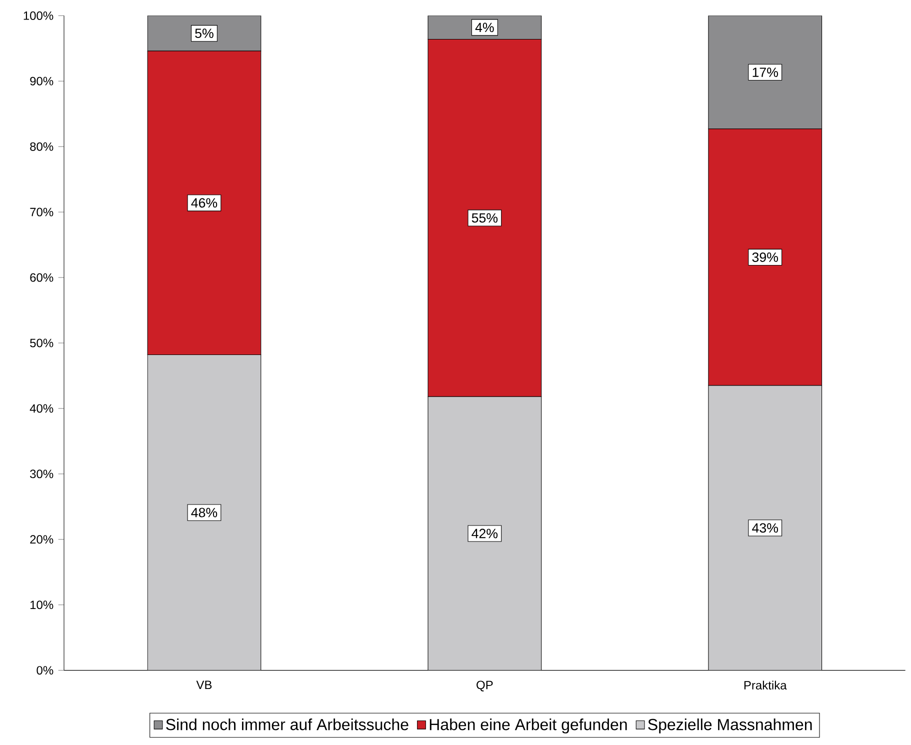  Describe the element at coordinates (42, 408) in the screenshot. I see `y-tick-label: 40%` at that location.